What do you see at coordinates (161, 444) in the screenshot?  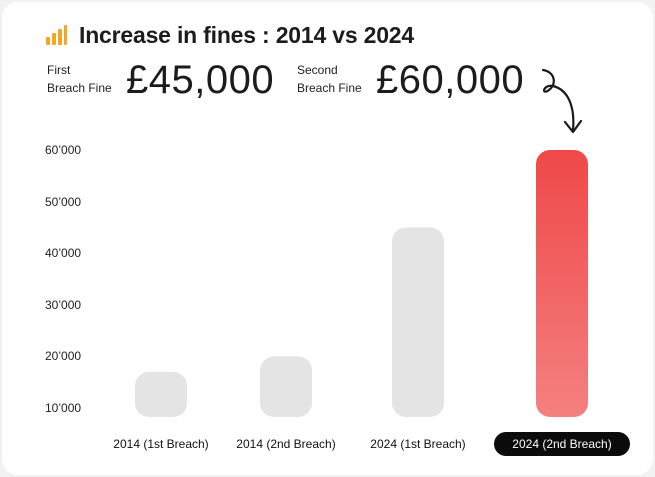 I see `x-tick-label: 2014 (1st Breach)` at bounding box center [161, 444].